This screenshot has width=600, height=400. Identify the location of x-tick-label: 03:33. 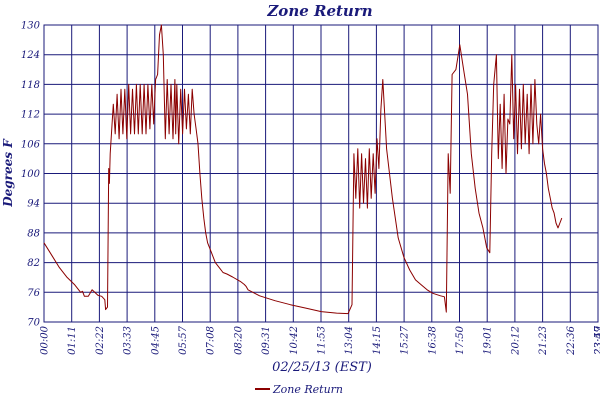
(128, 340).